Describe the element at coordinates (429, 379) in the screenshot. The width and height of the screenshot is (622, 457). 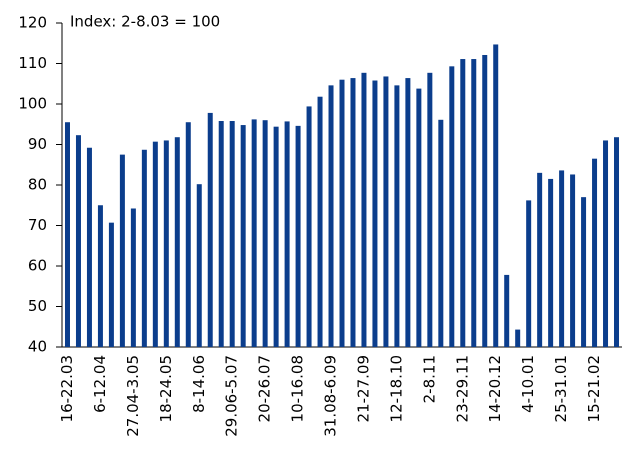
I see `x-tick-label: 2-8.11` at that location.